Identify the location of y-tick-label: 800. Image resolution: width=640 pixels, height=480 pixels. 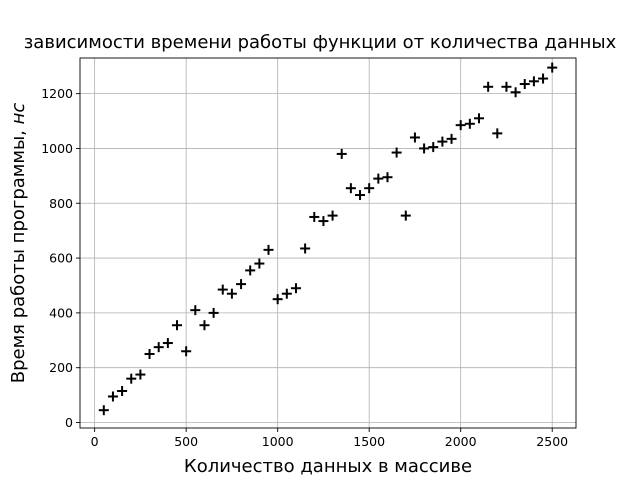
(61, 203).